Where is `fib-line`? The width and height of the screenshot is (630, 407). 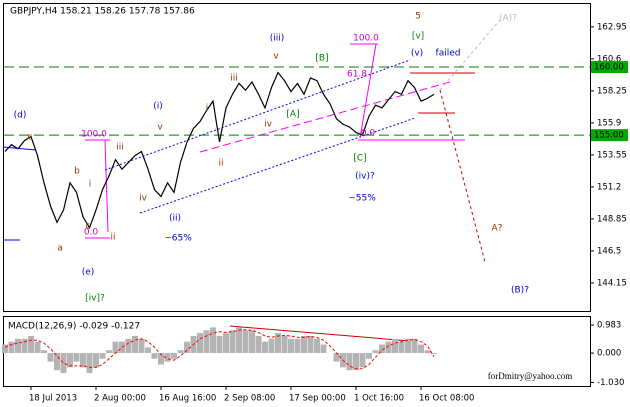
fib-line is located at coordinates (368, 91).